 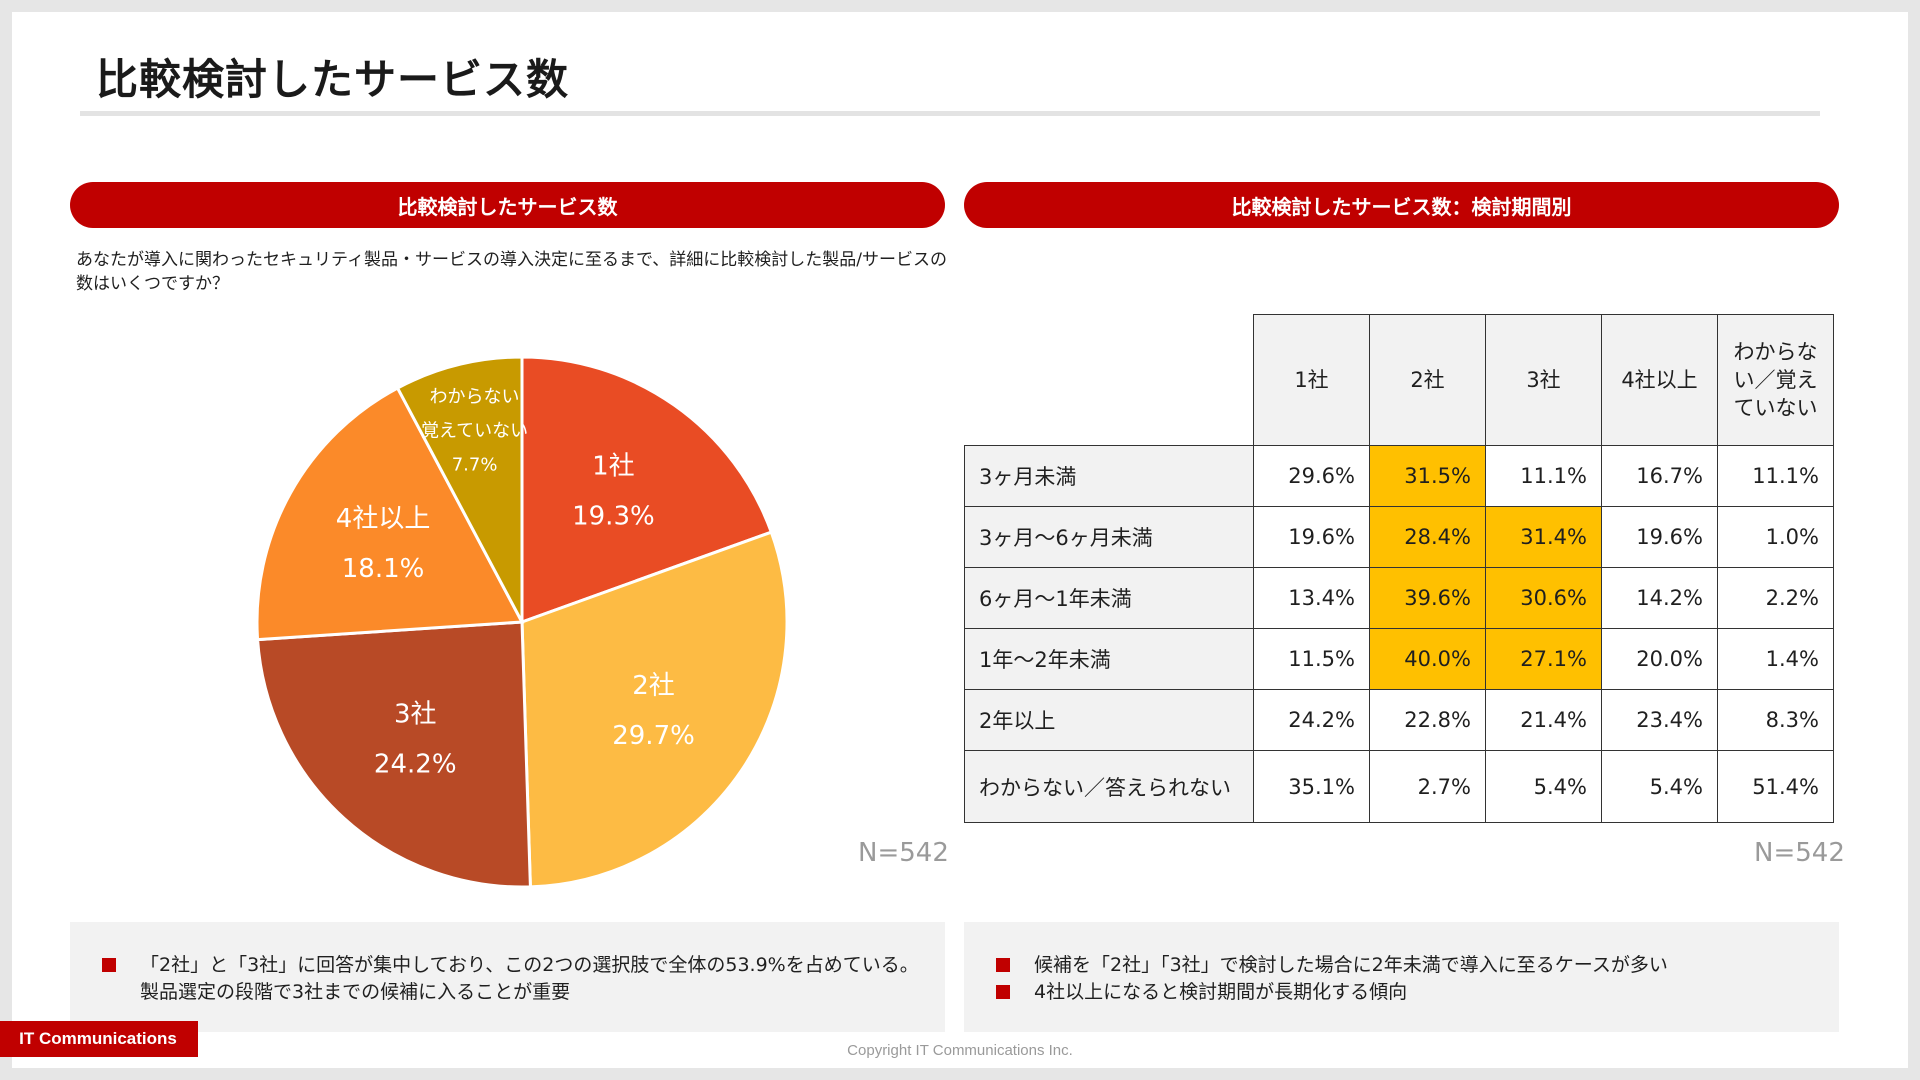 What do you see at coordinates (507, 205) in the screenshot?
I see `left-panel-banner: 比較検討したサービス数` at bounding box center [507, 205].